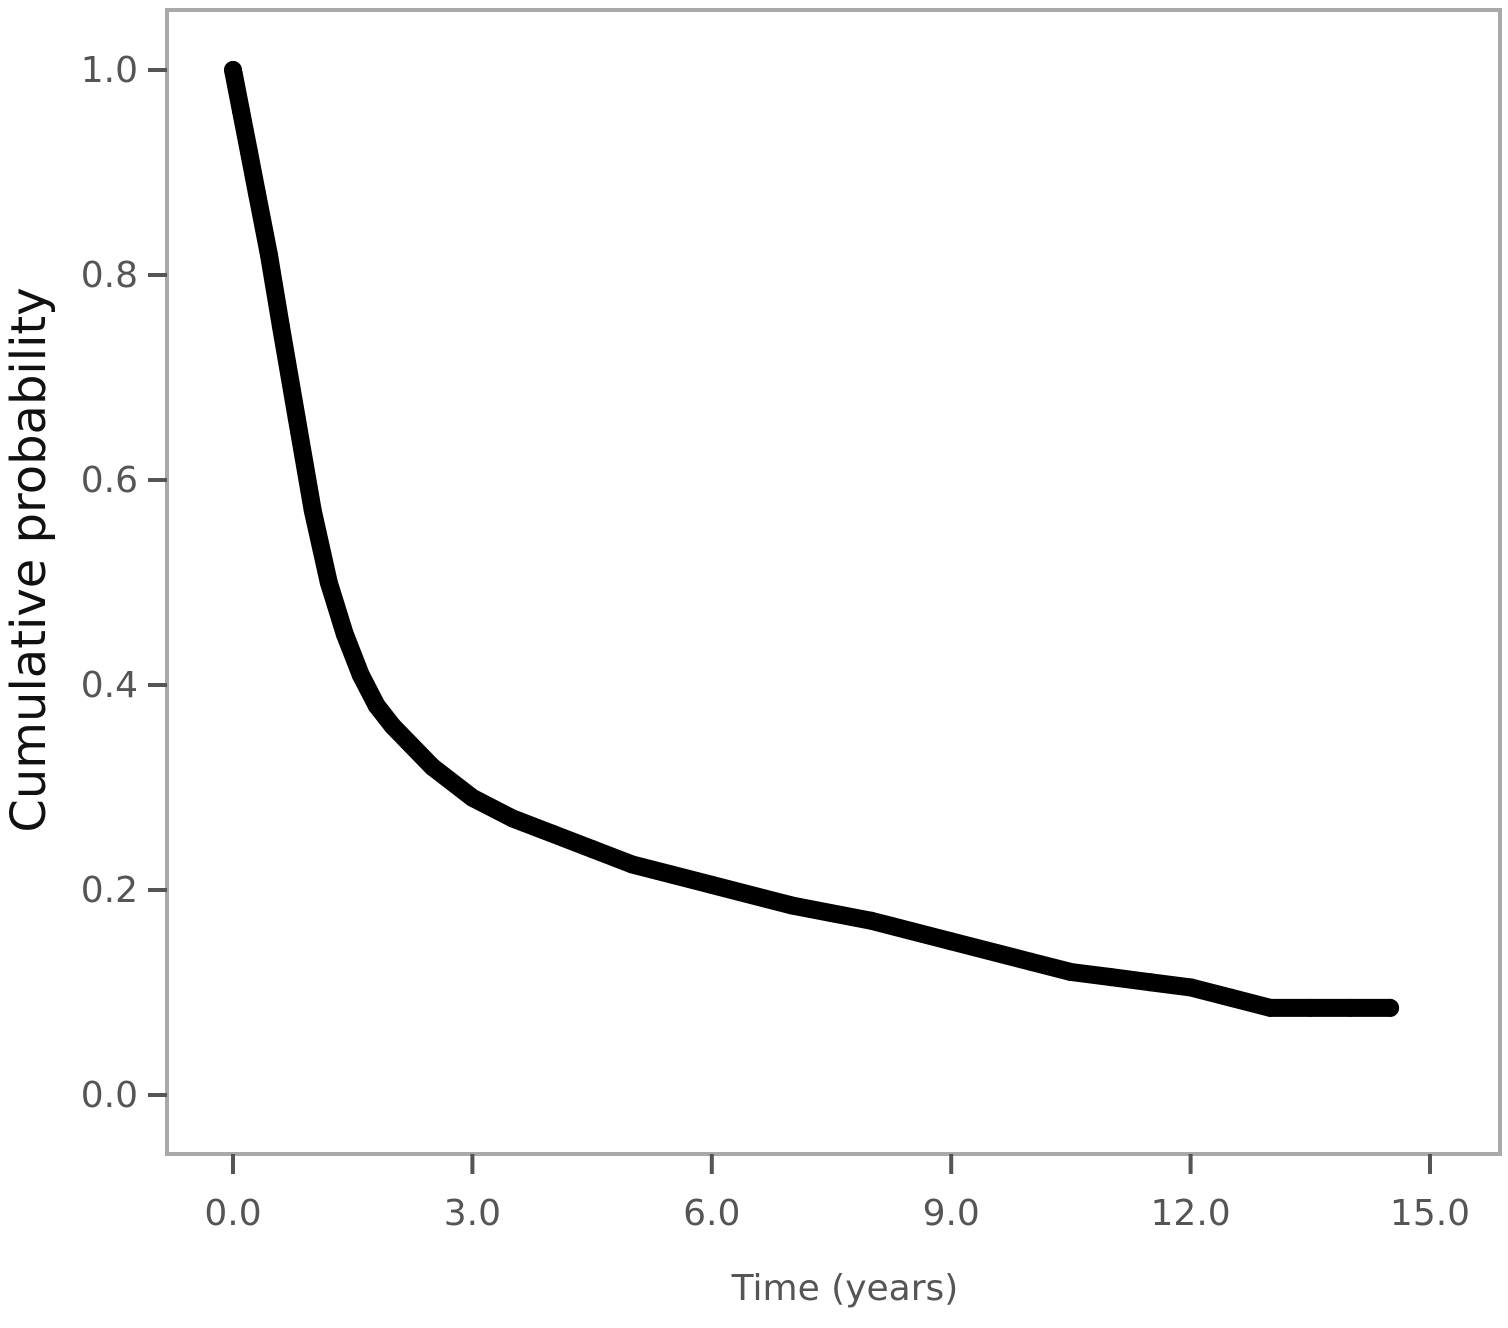 The height and width of the screenshot is (1328, 1508). What do you see at coordinates (845, 1288) in the screenshot?
I see `x-axis-title: Time (years)` at bounding box center [845, 1288].